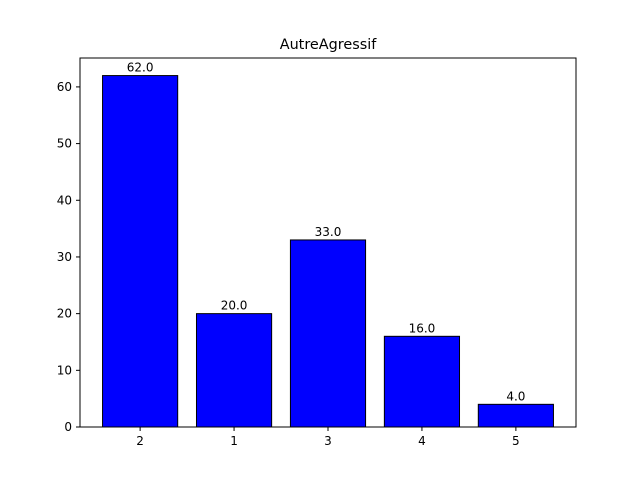 The width and height of the screenshot is (640, 480). Describe the element at coordinates (328, 441) in the screenshot. I see `x-tick-label-3: 3` at that location.